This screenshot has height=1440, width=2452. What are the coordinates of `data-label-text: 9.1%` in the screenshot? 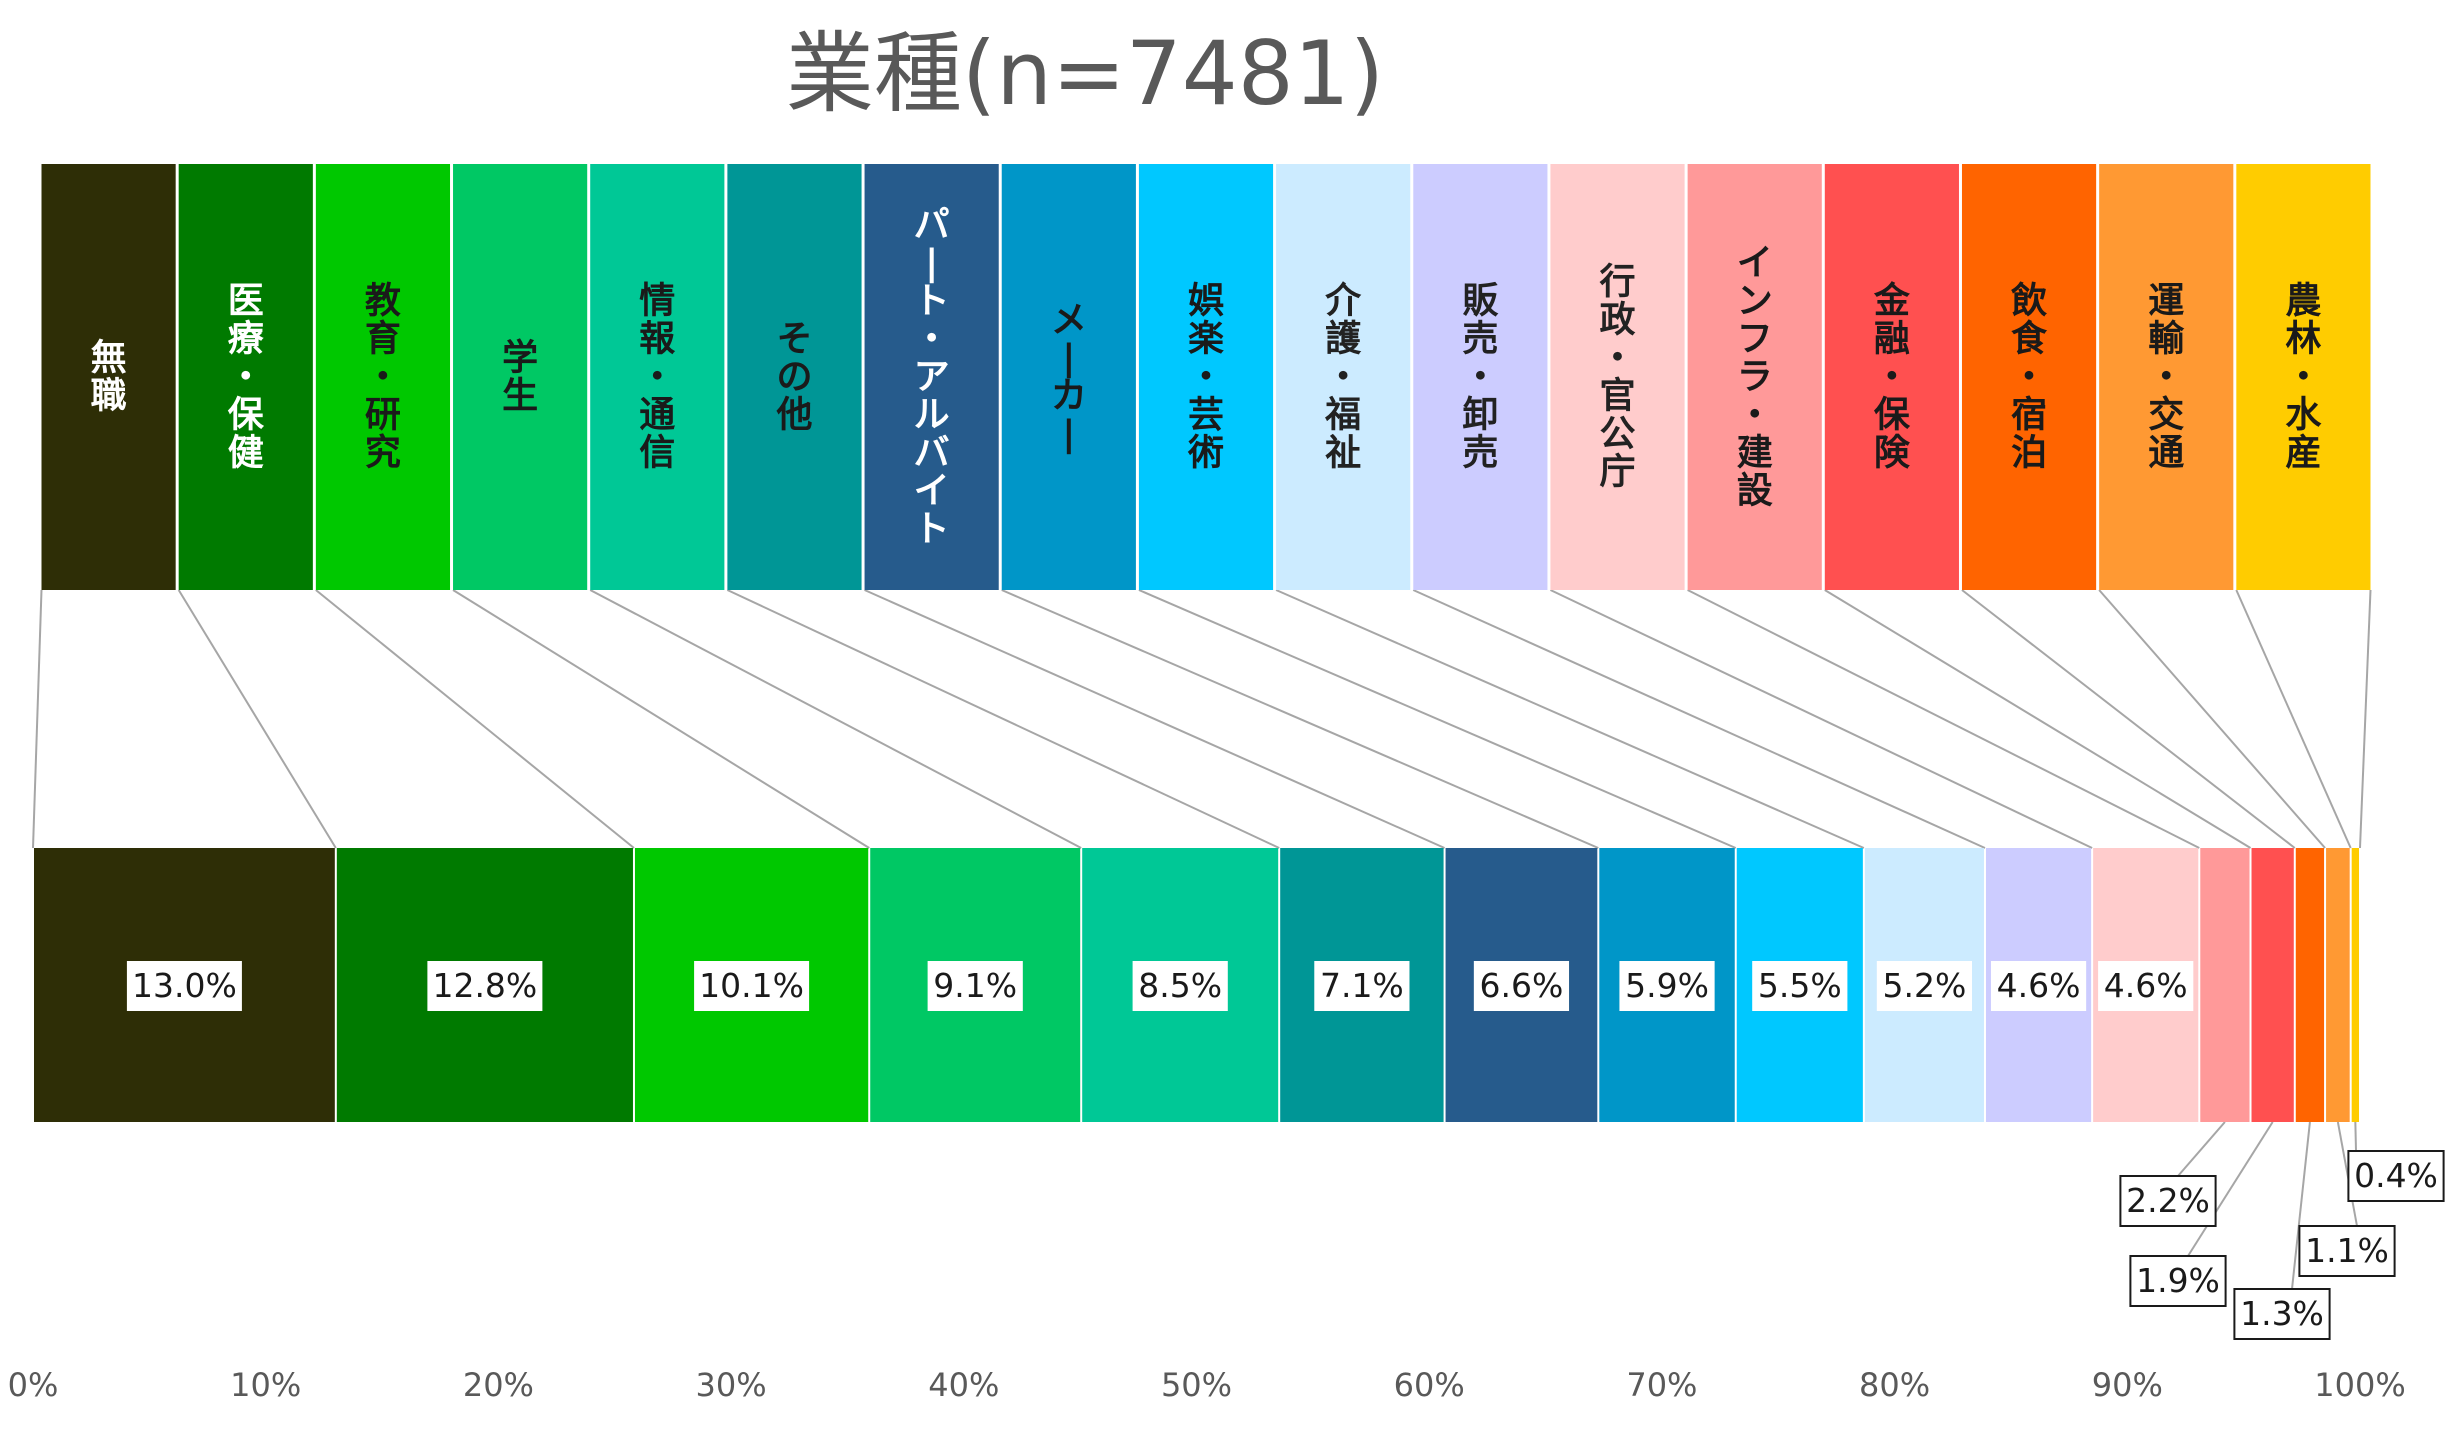 It's located at (975, 985).